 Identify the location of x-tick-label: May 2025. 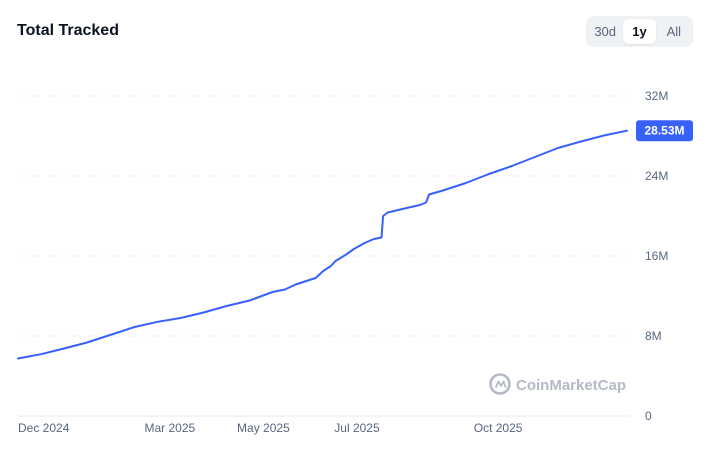
(263, 428).